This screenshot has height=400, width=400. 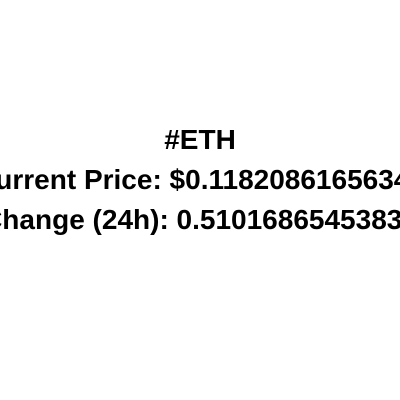 What do you see at coordinates (200, 219) in the screenshot?
I see `price-change-24h: Change (24h): 0.51016865453838` at bounding box center [200, 219].